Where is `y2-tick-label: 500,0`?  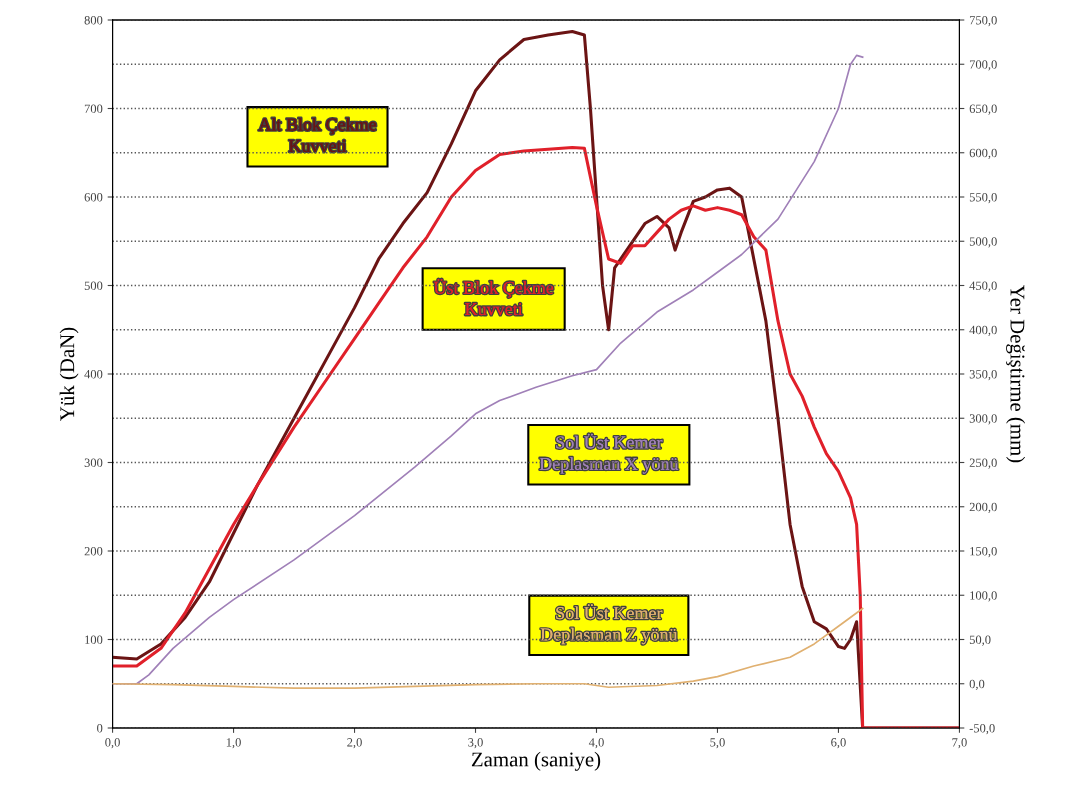 y2-tick-label: 500,0 is located at coordinates (983, 242).